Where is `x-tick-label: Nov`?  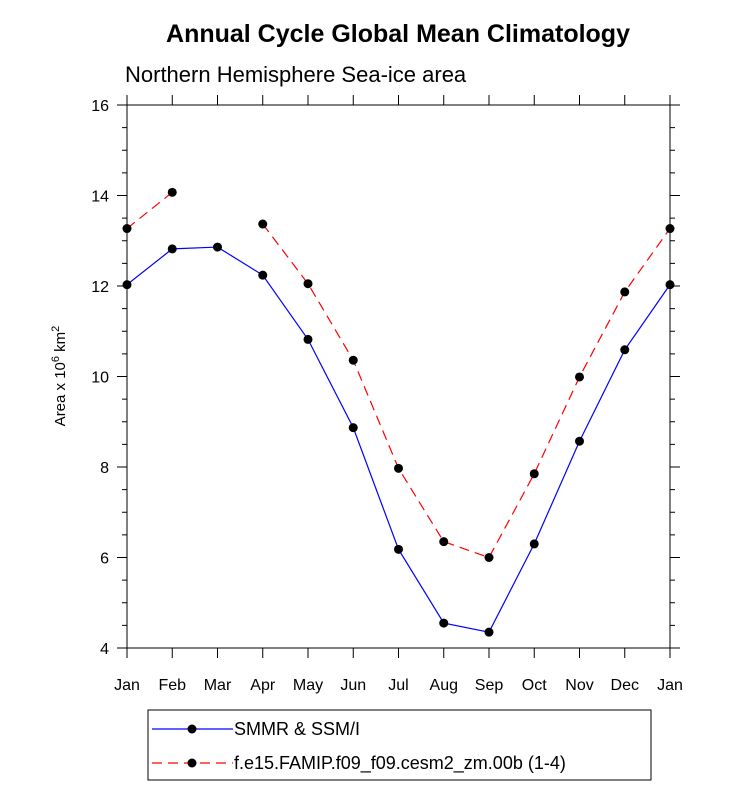 x-tick-label: Nov is located at coordinates (579, 685).